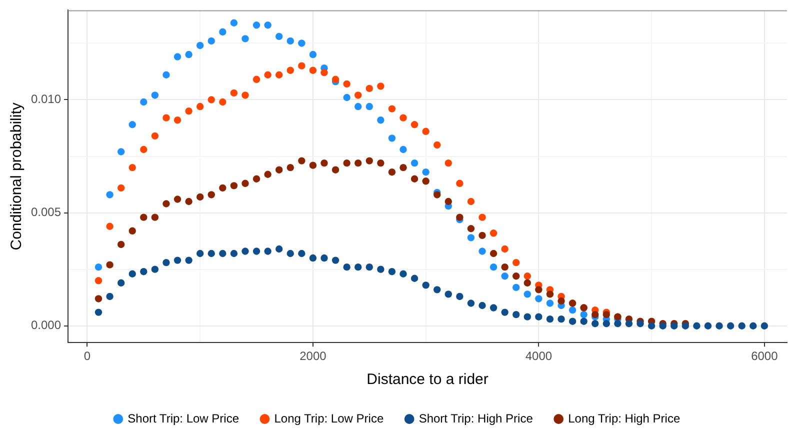 The height and width of the screenshot is (439, 791). What do you see at coordinates (17, 176) in the screenshot?
I see `y-axis-title: Conditional probability` at bounding box center [17, 176].